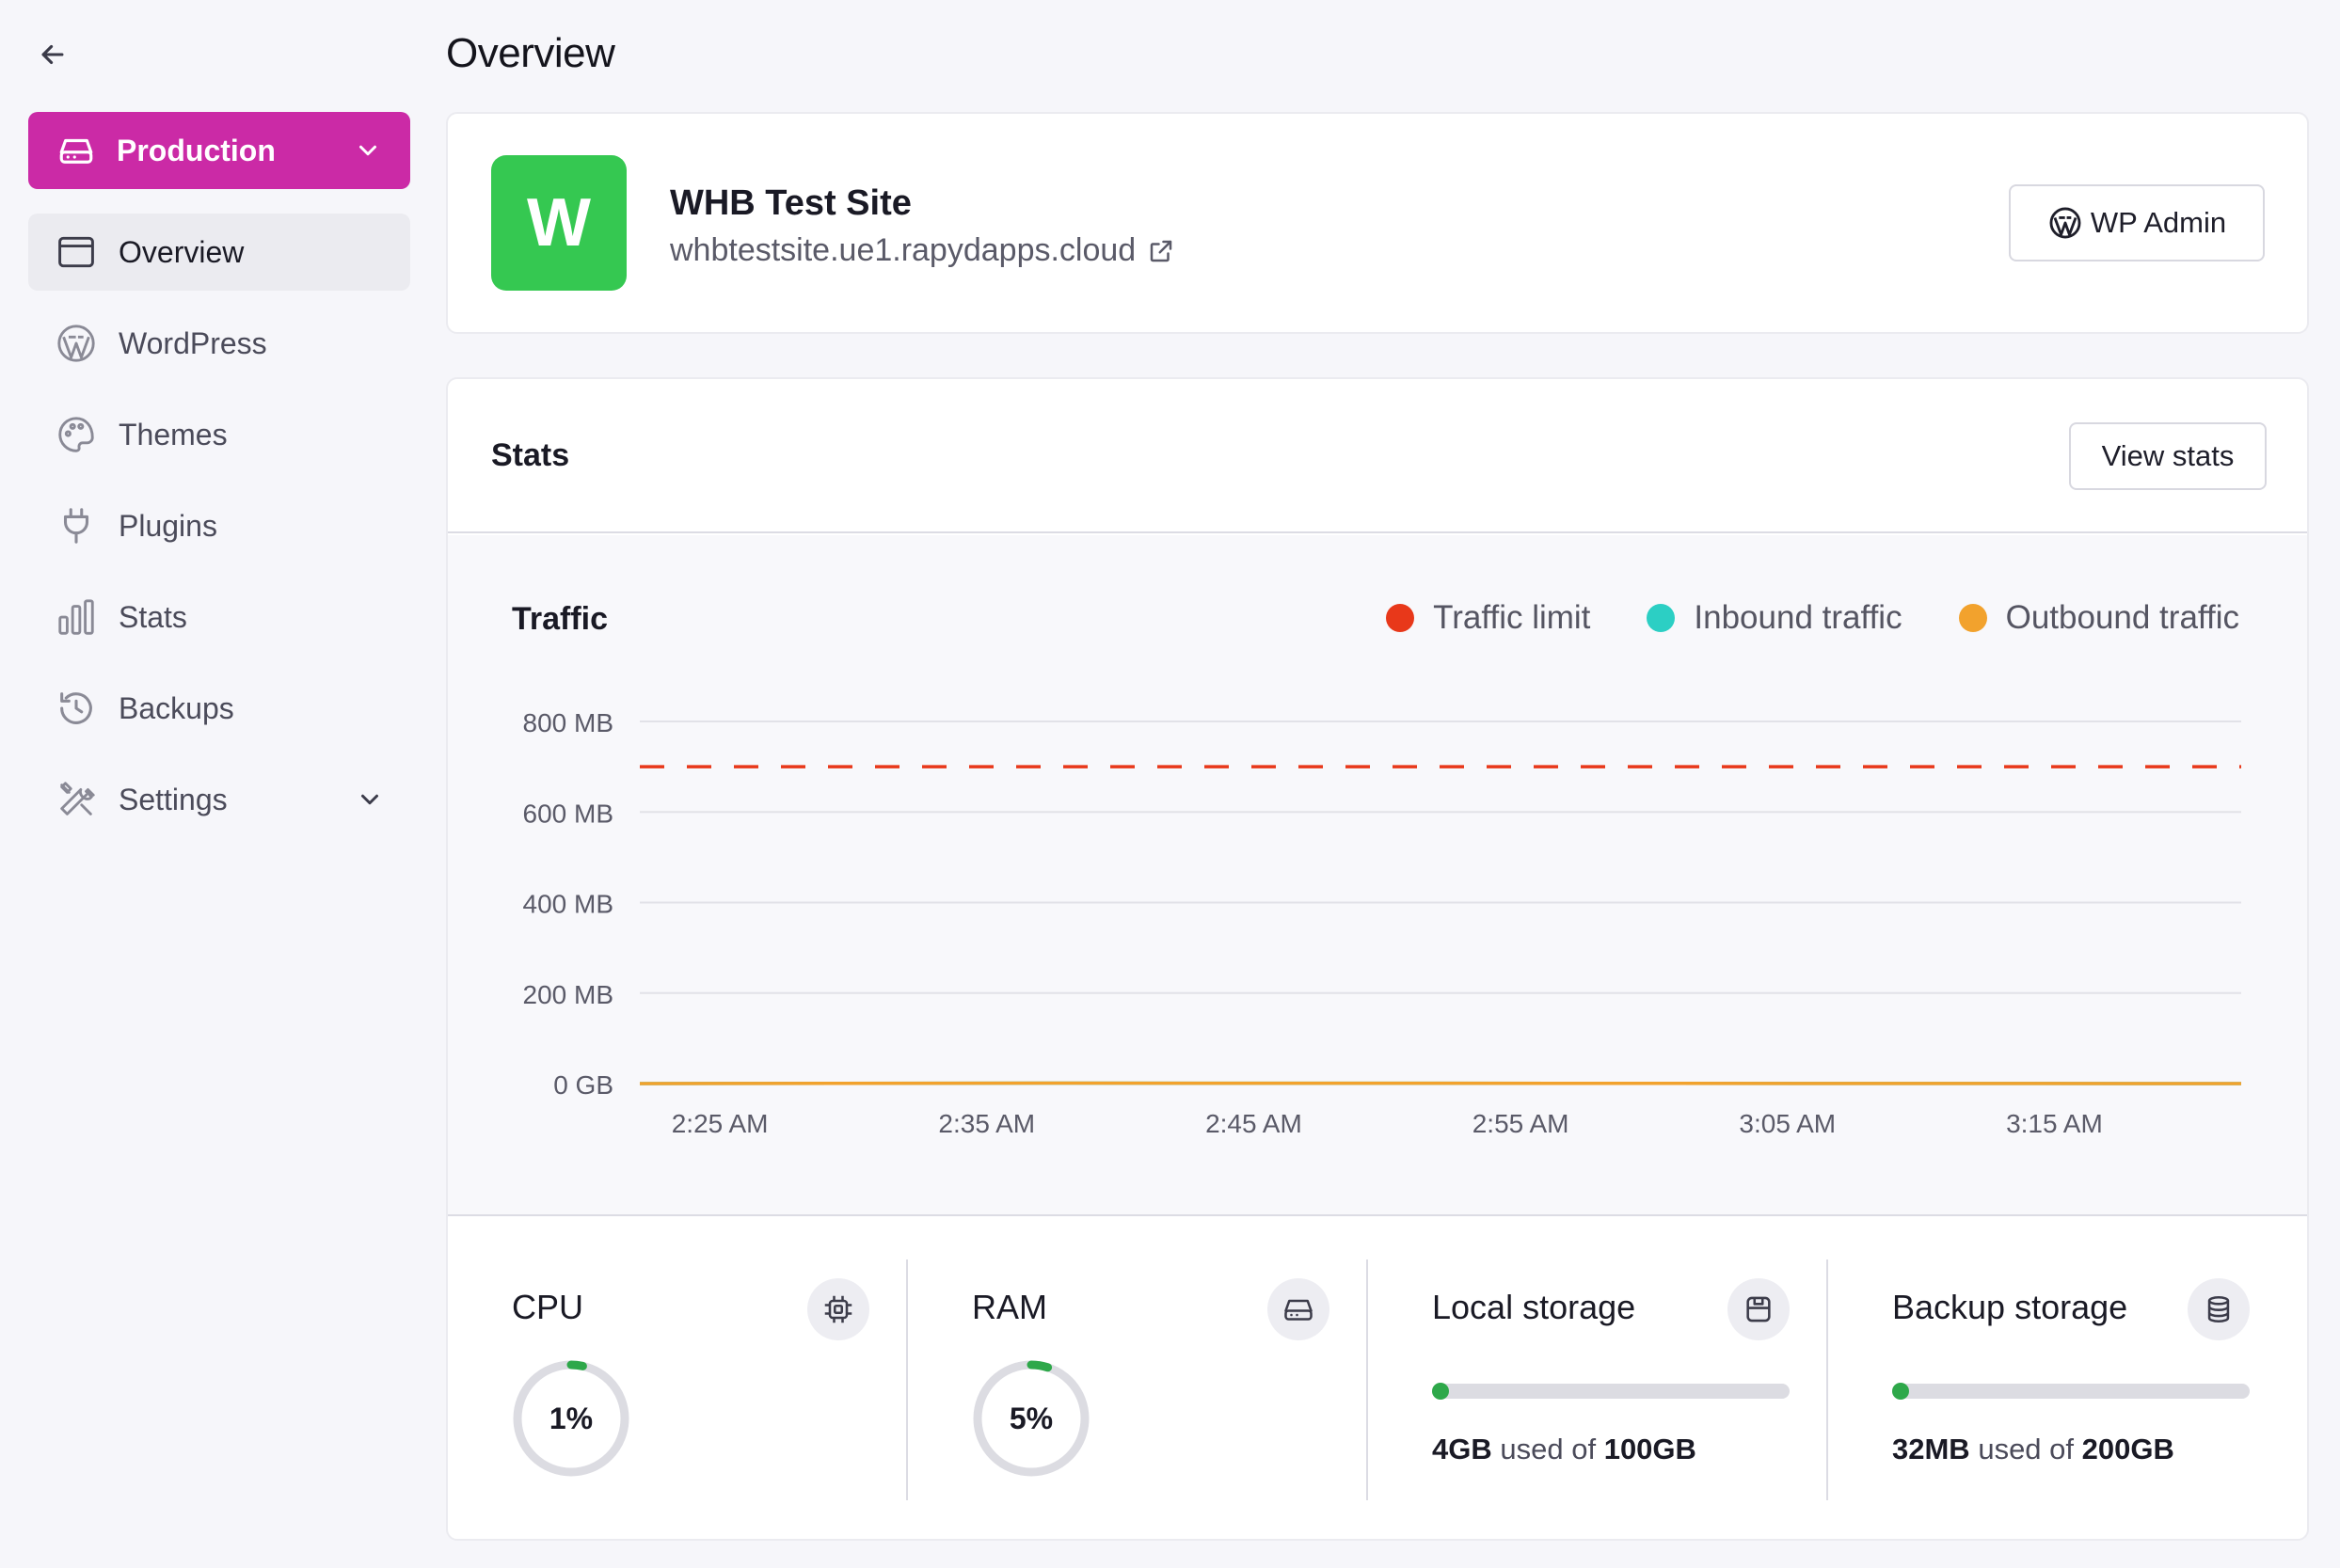 The image size is (2340, 1568). What do you see at coordinates (568, 813) in the screenshot?
I see `y-tick-label: 600 MB` at bounding box center [568, 813].